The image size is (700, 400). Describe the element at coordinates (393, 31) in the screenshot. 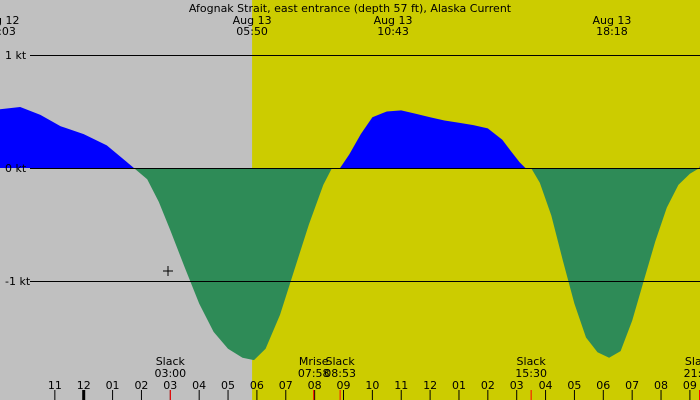

I see `top-time-2: 10:43` at that location.